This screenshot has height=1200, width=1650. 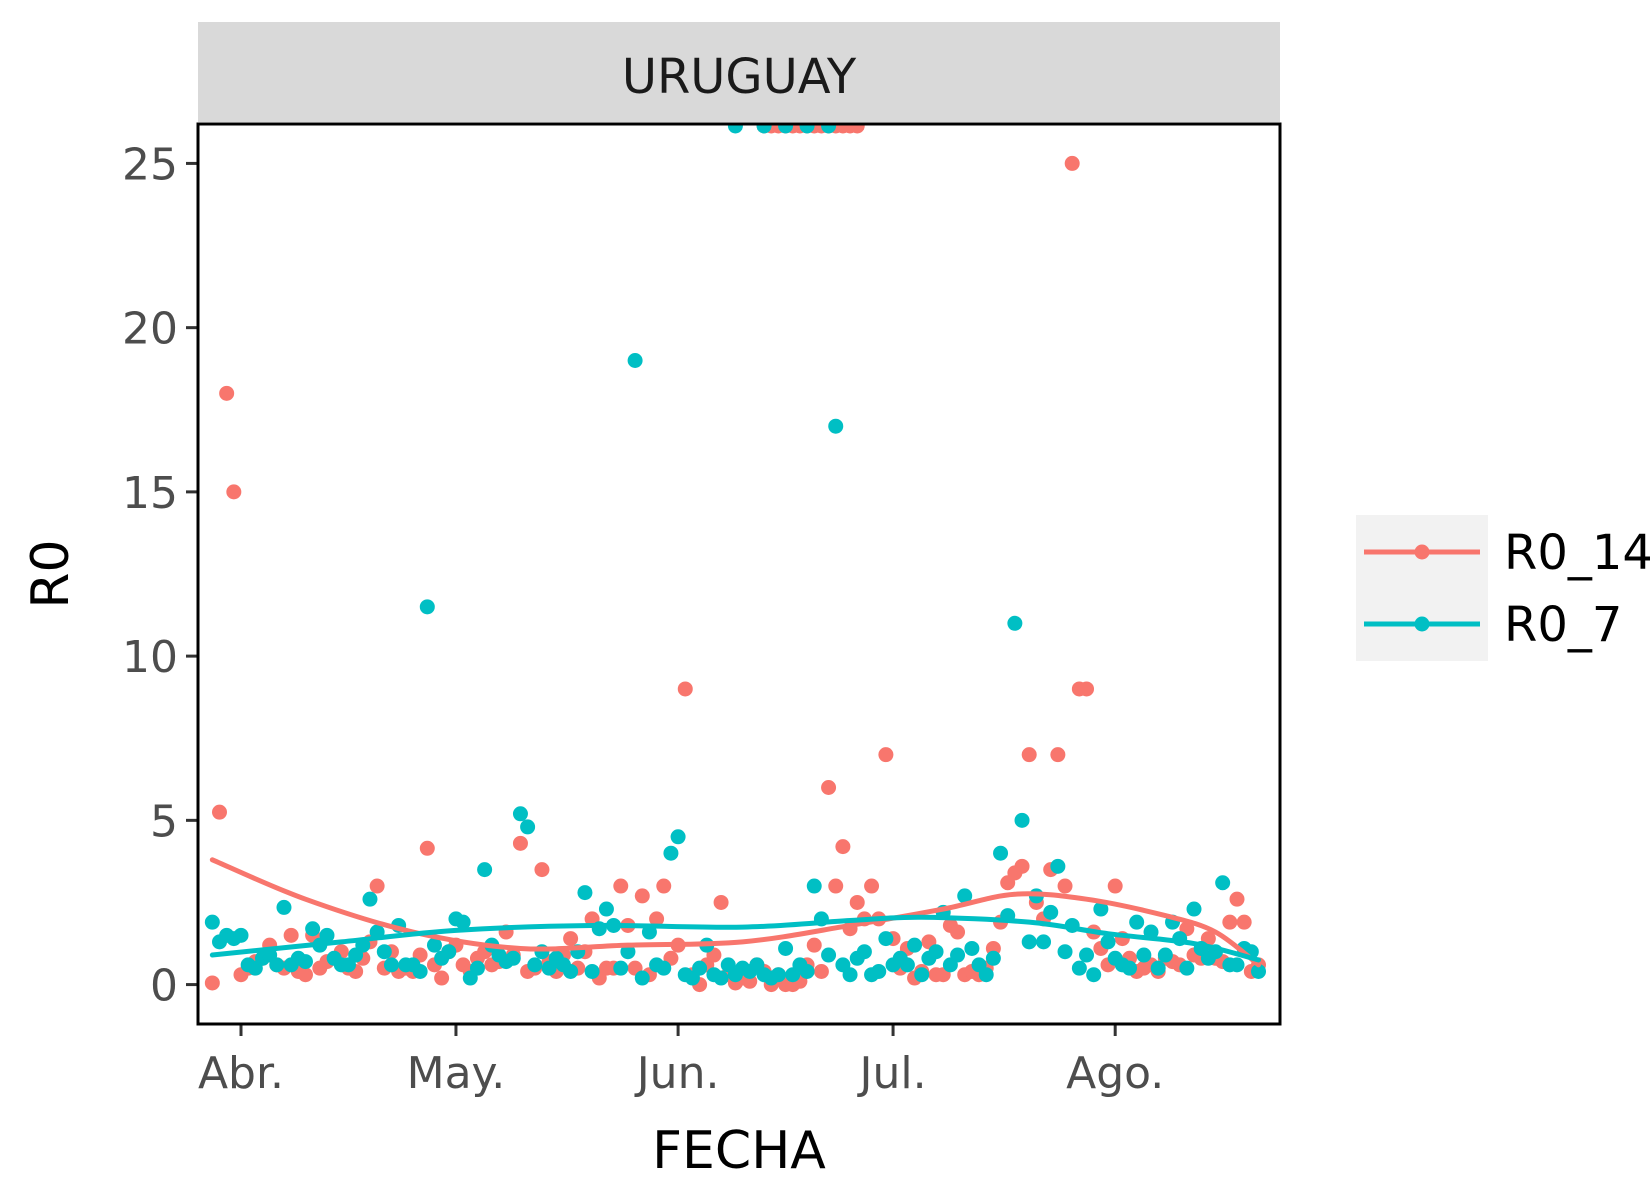 I want to click on legend: R0_14 R0_7, so click(x=1503, y=588).